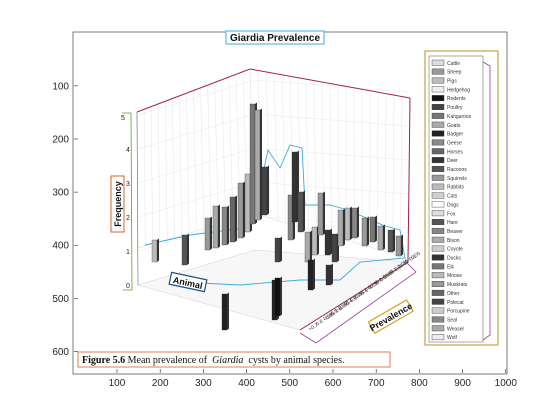 This screenshot has width=560, height=420. What do you see at coordinates (452, 161) in the screenshot?
I see `legend-label: Deer` at bounding box center [452, 161].